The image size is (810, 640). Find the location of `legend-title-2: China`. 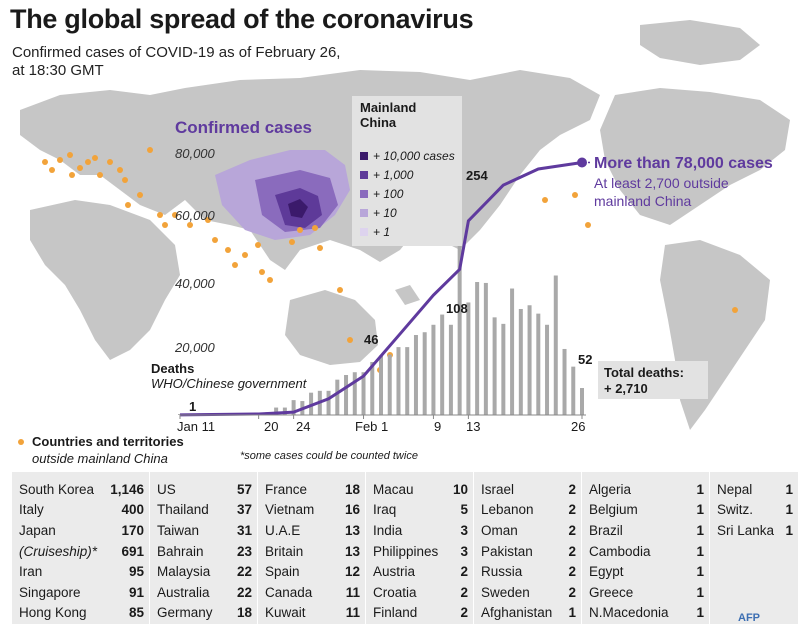

legend-title-2: China is located at coordinates (378, 122).